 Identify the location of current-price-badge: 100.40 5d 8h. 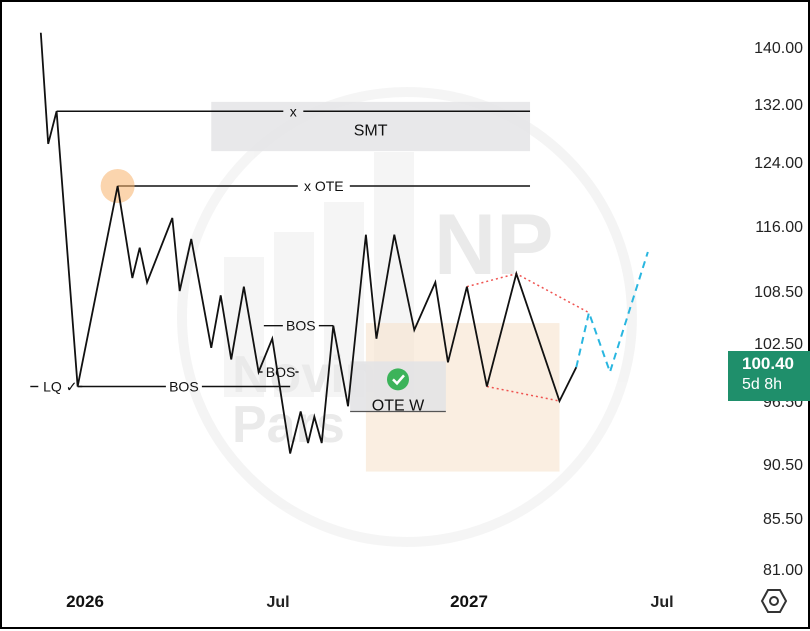
(769, 376).